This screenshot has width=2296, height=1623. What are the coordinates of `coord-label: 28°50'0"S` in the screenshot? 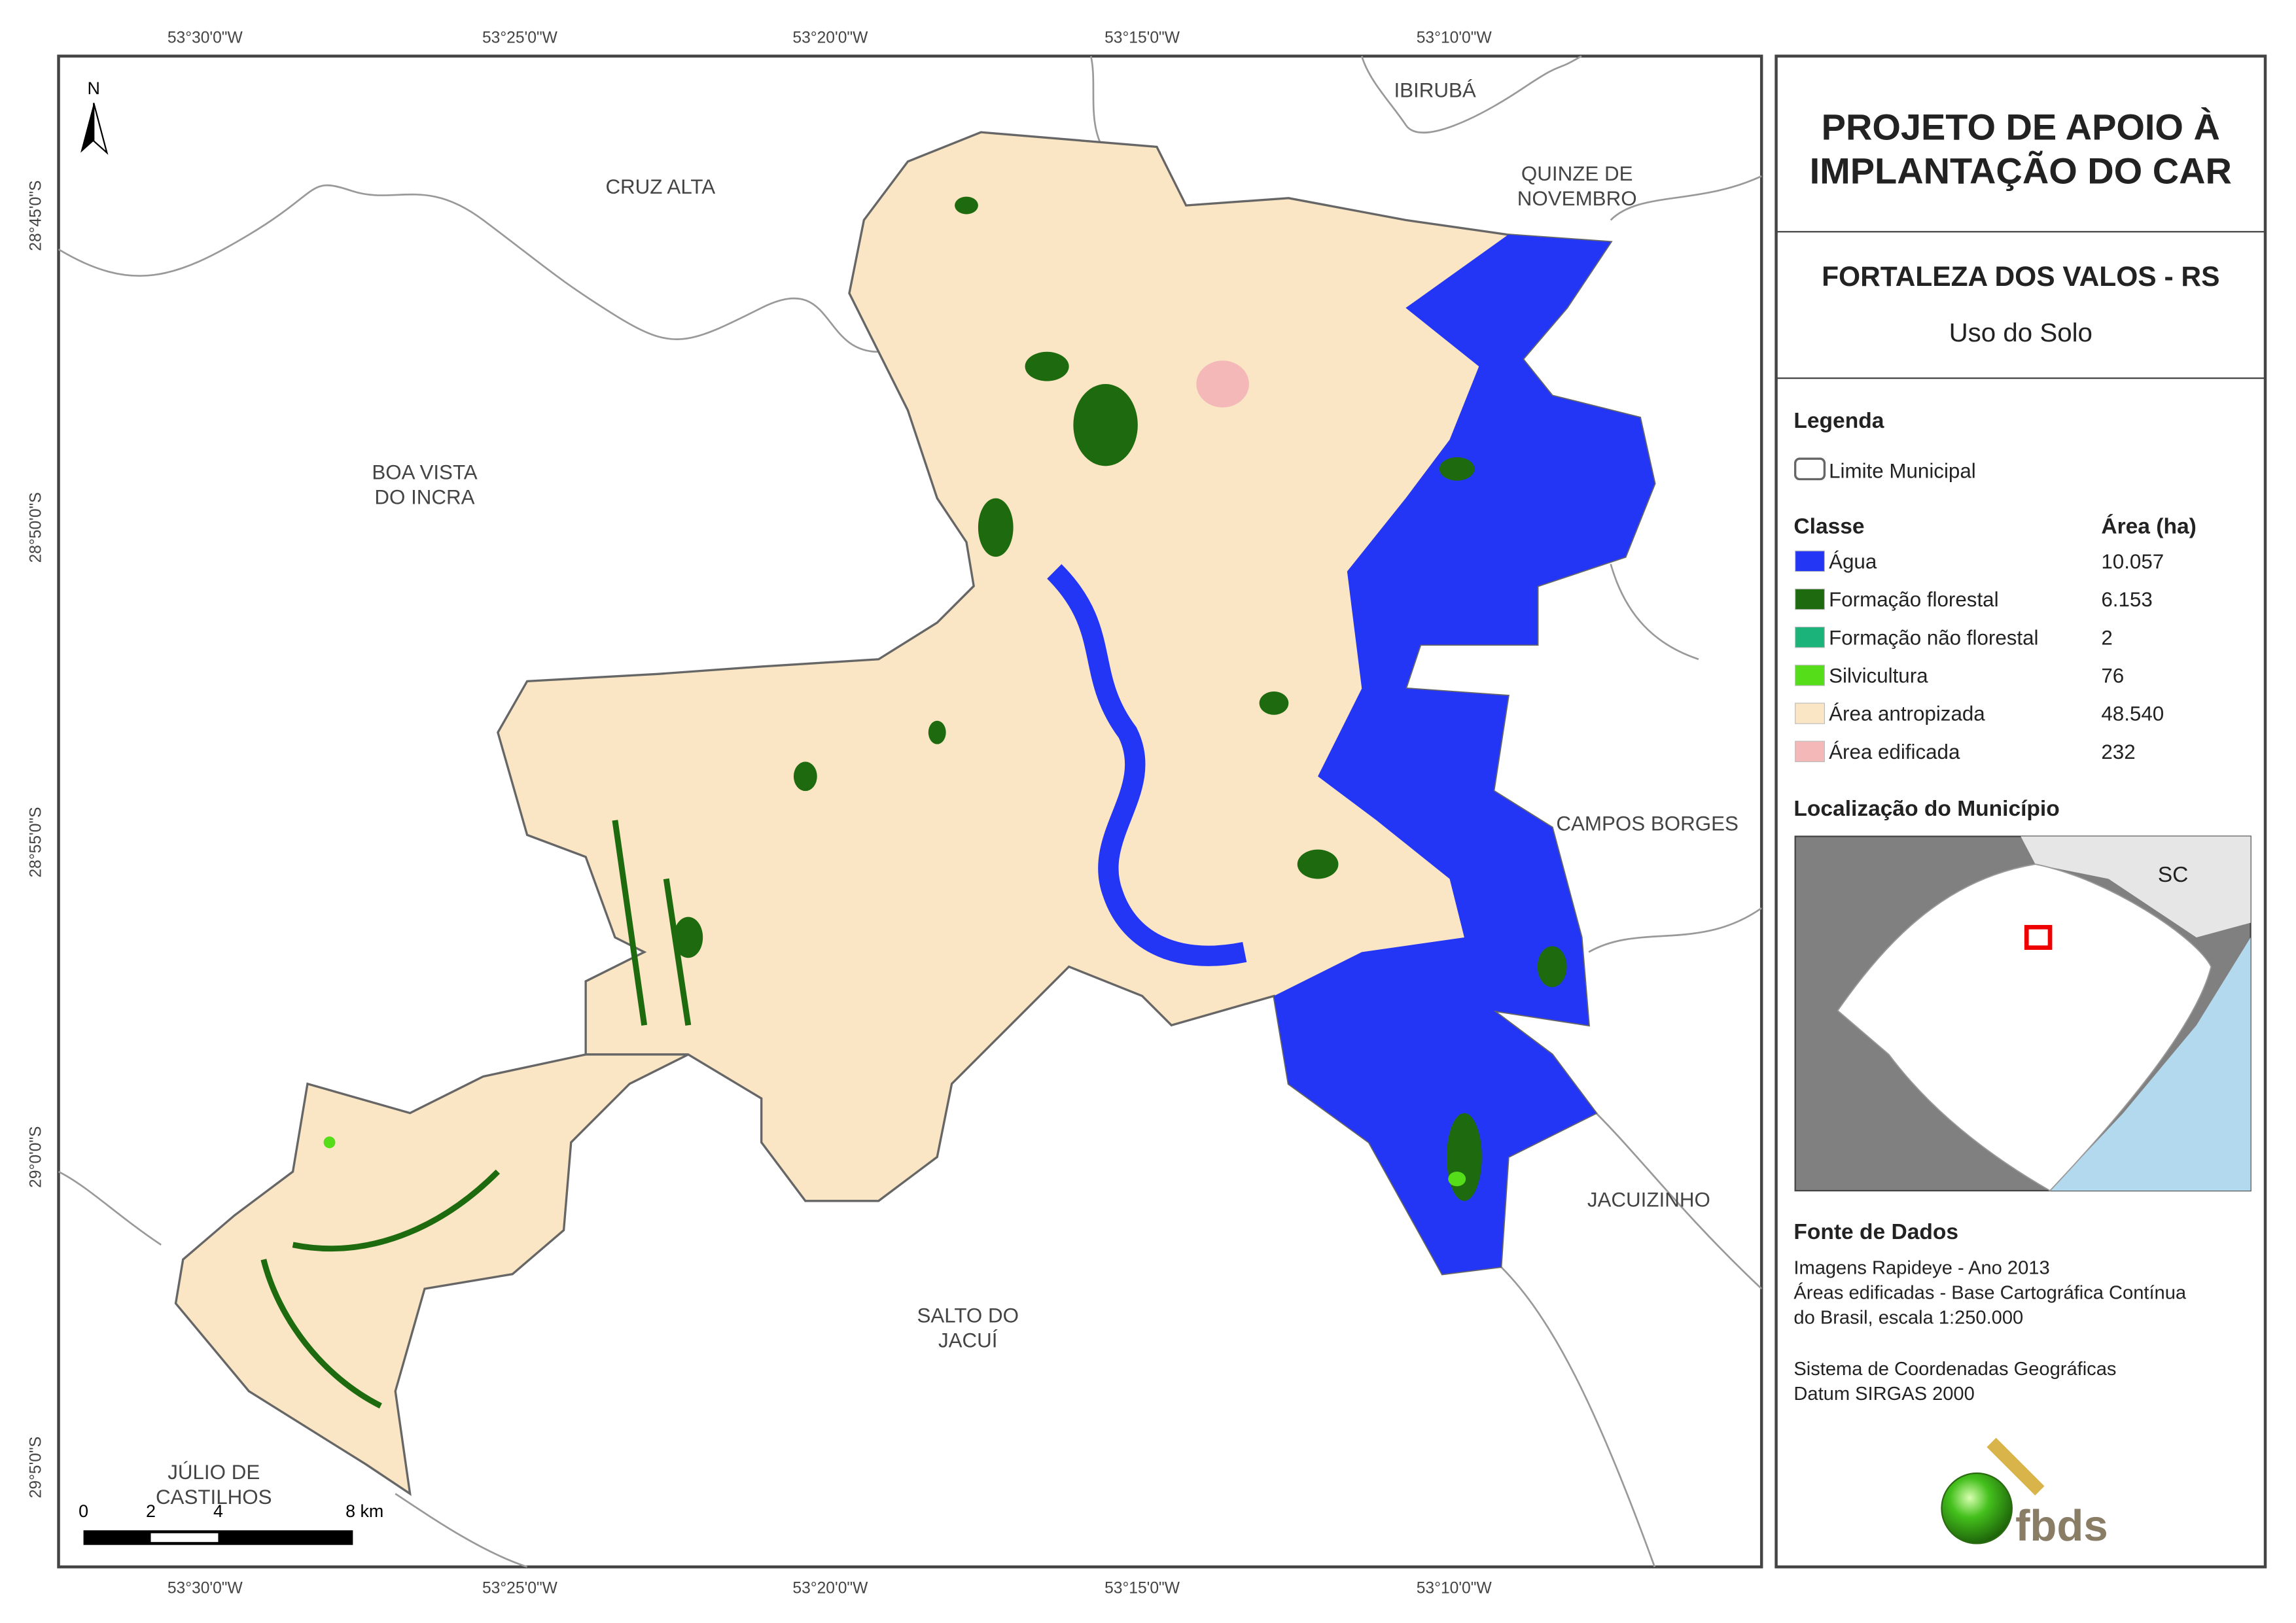 It's located at (36, 528).